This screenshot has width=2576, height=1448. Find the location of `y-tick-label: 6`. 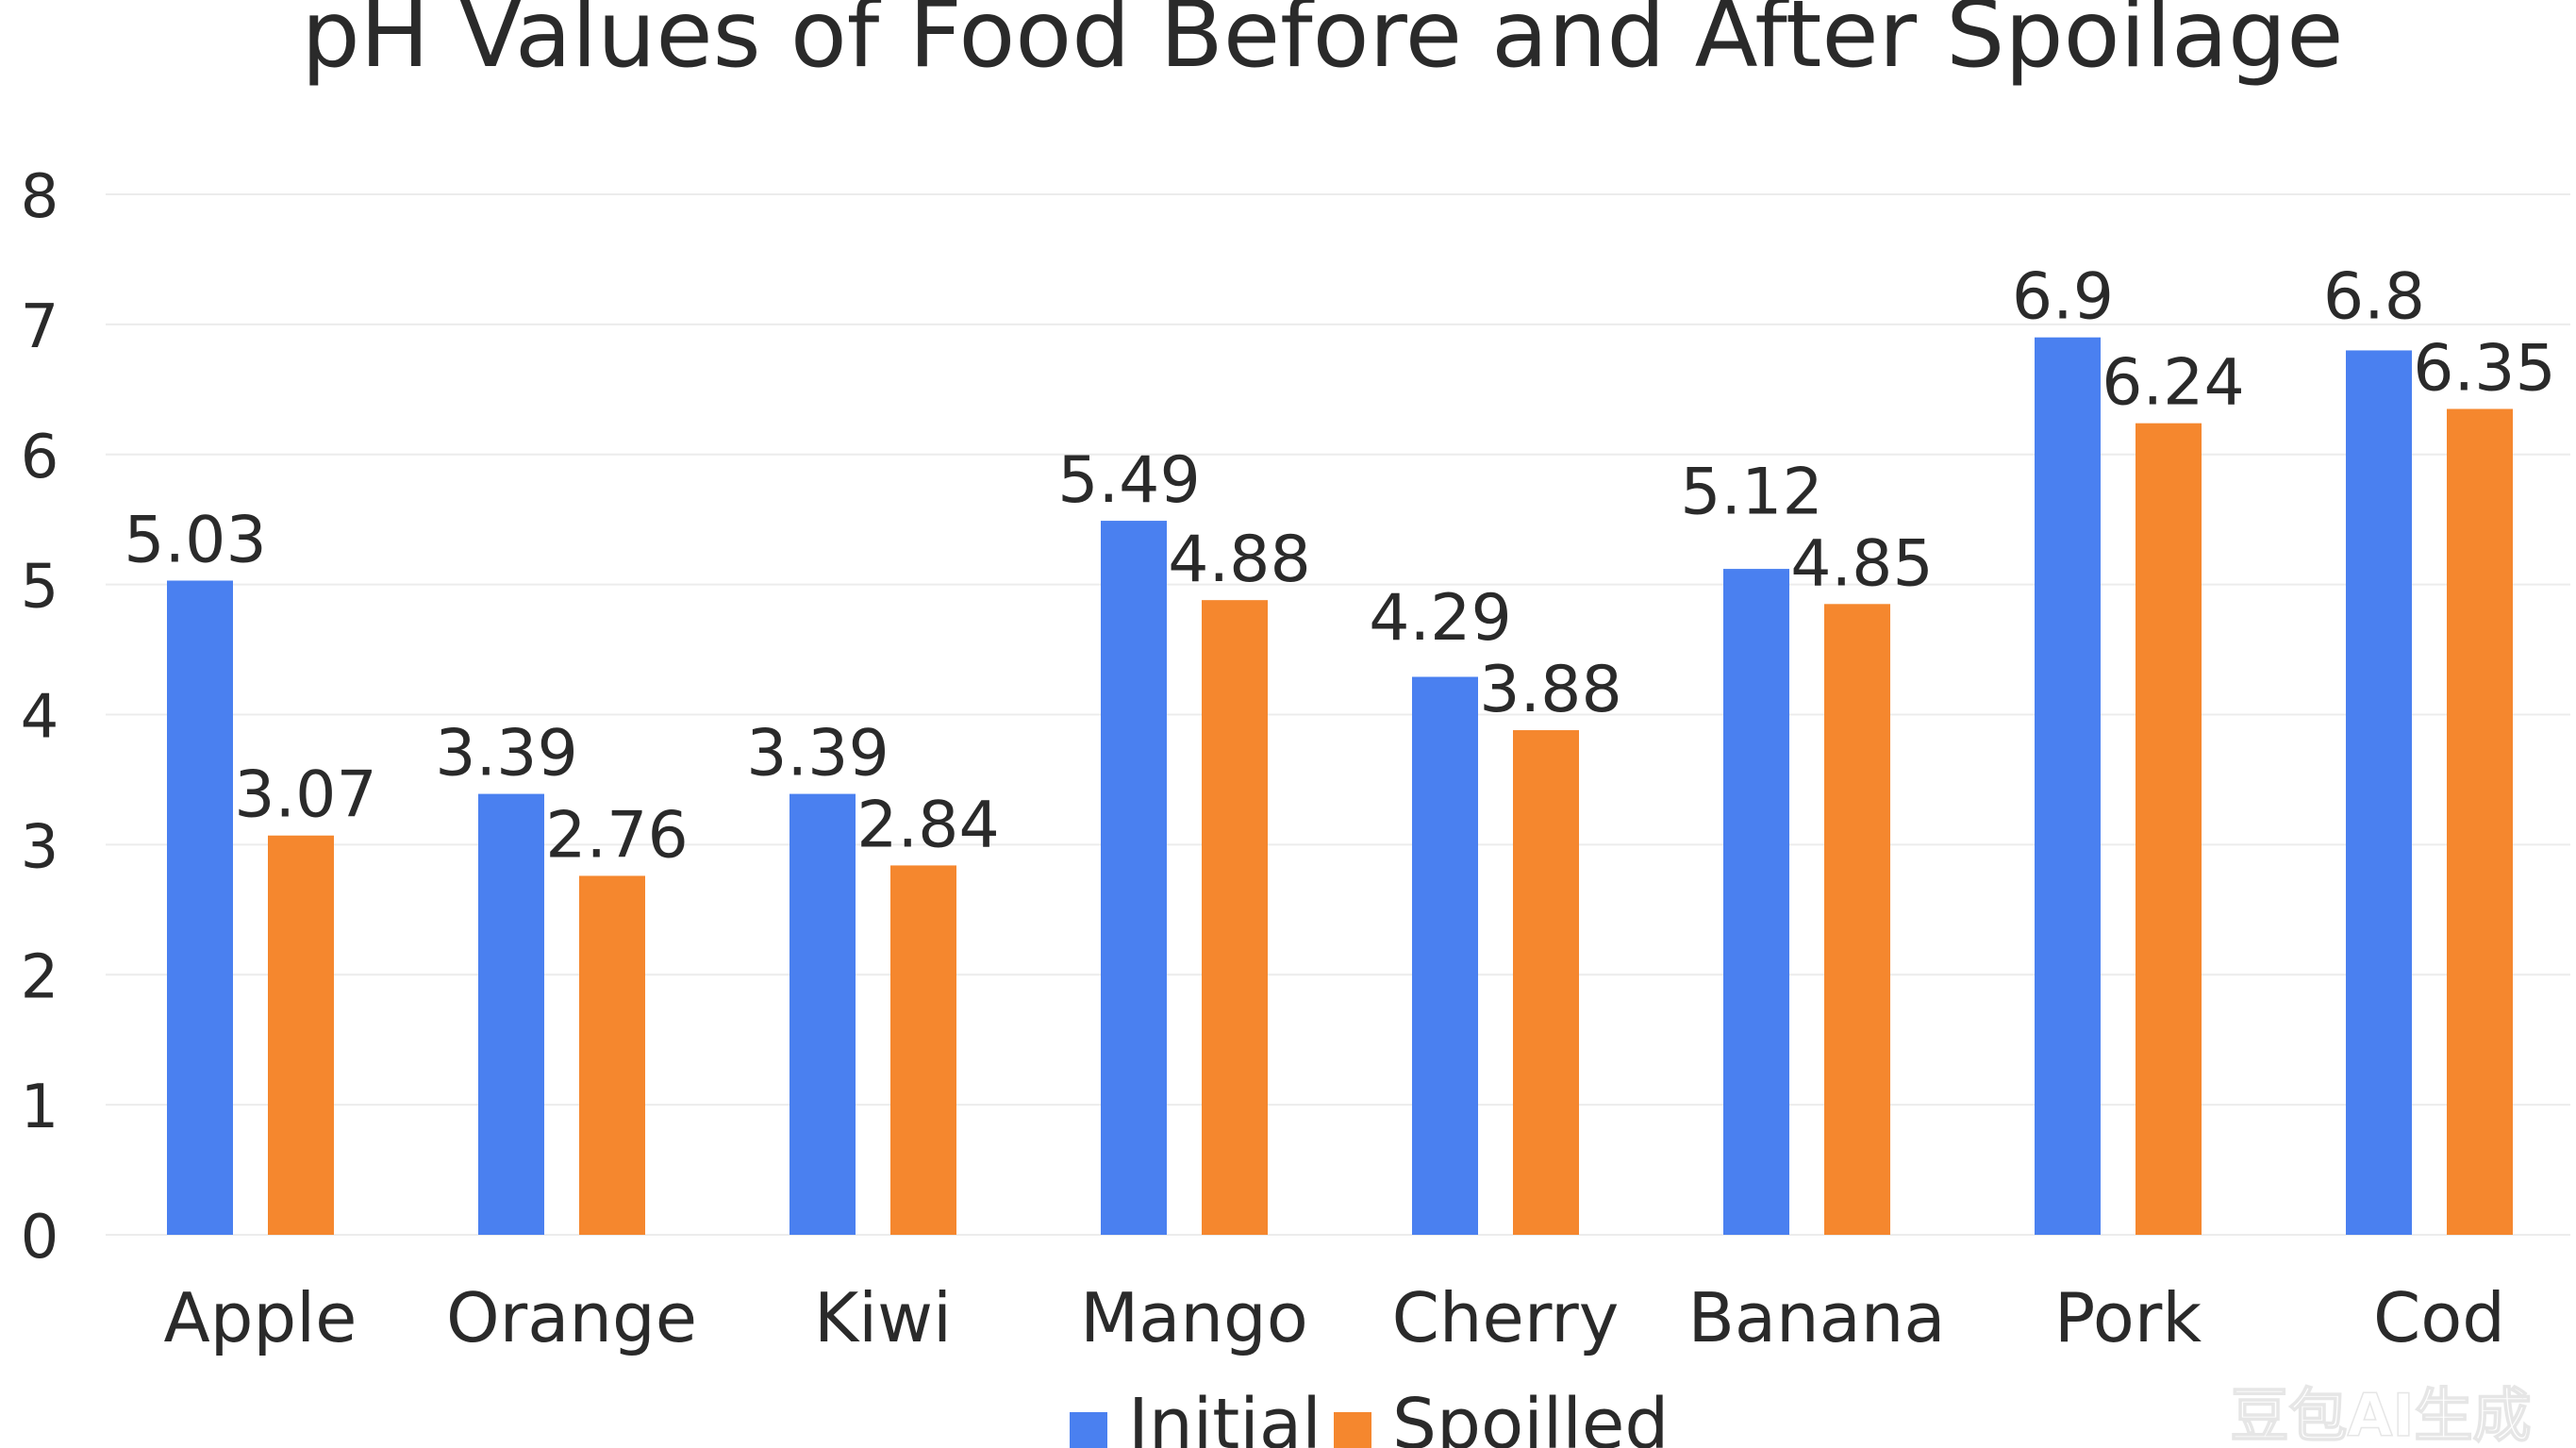

y-tick-label: 6 is located at coordinates (40, 457).